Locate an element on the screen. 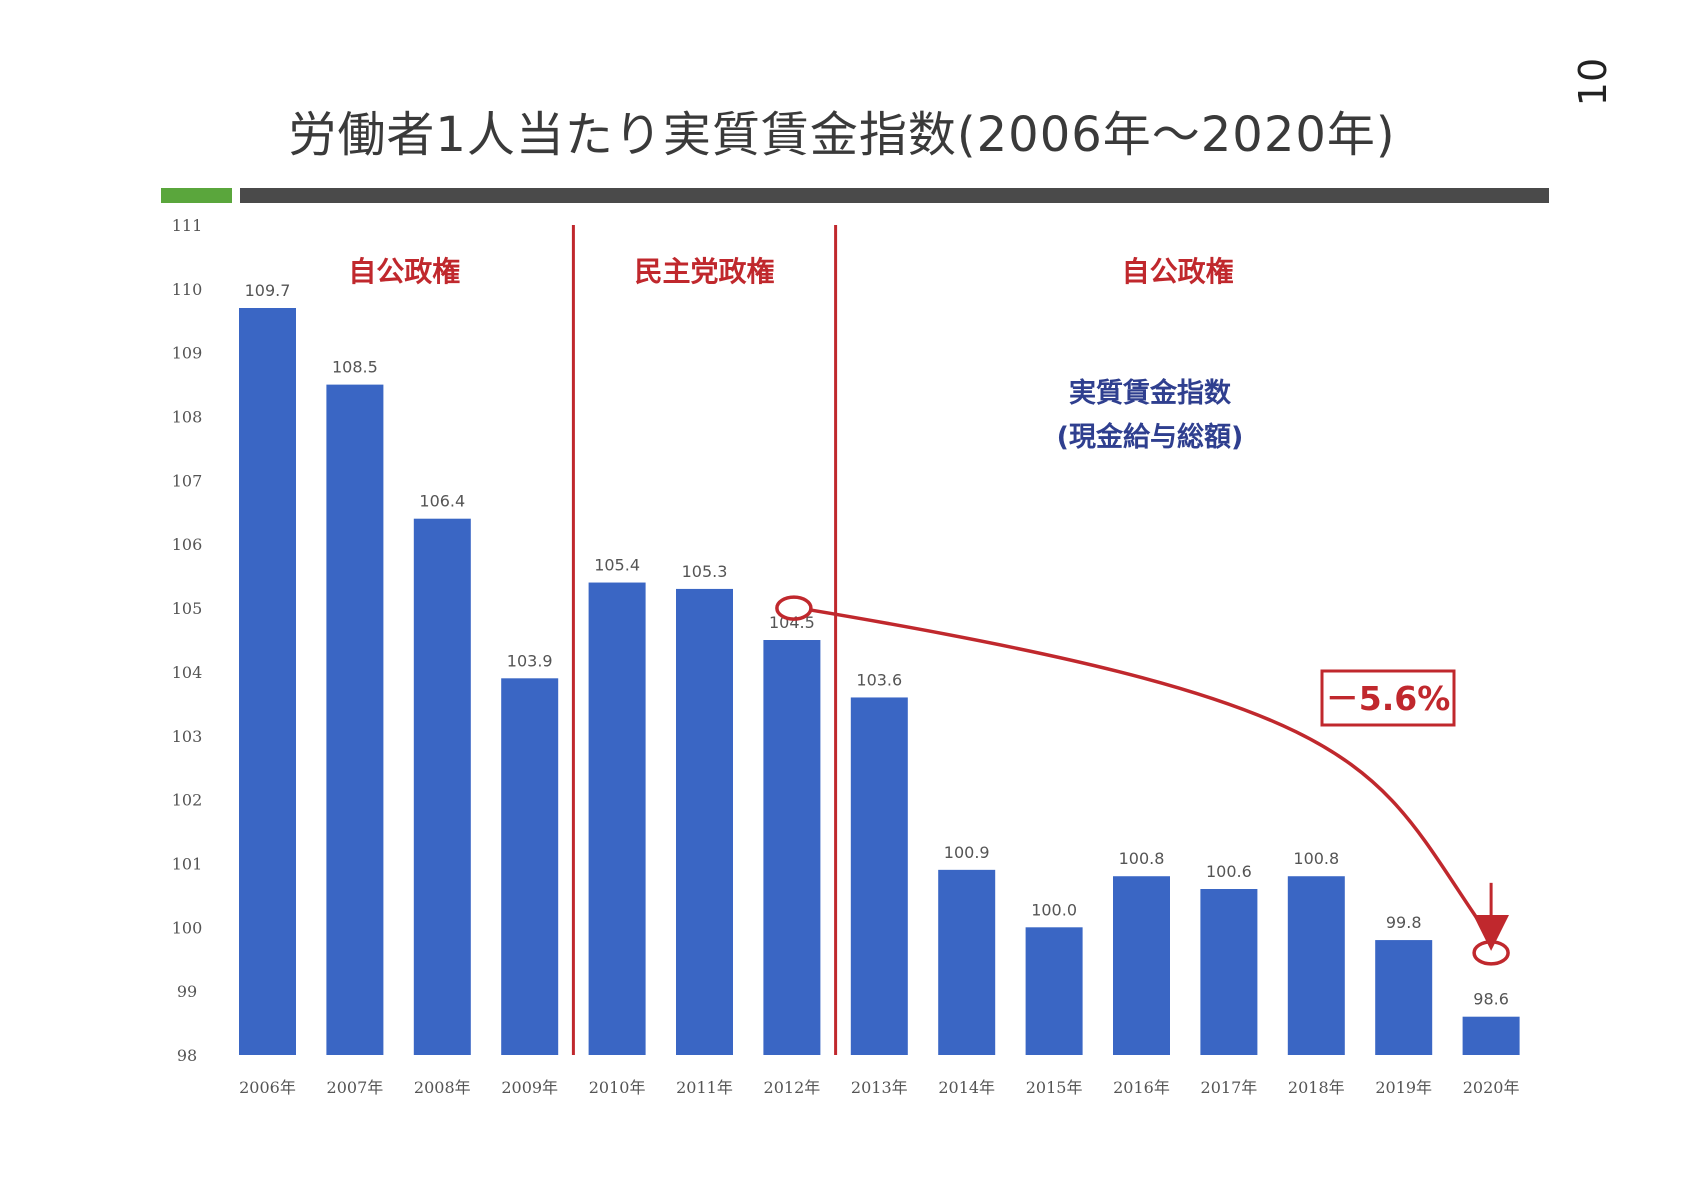  bar-value-label: 99.8 is located at coordinates (1404, 922).